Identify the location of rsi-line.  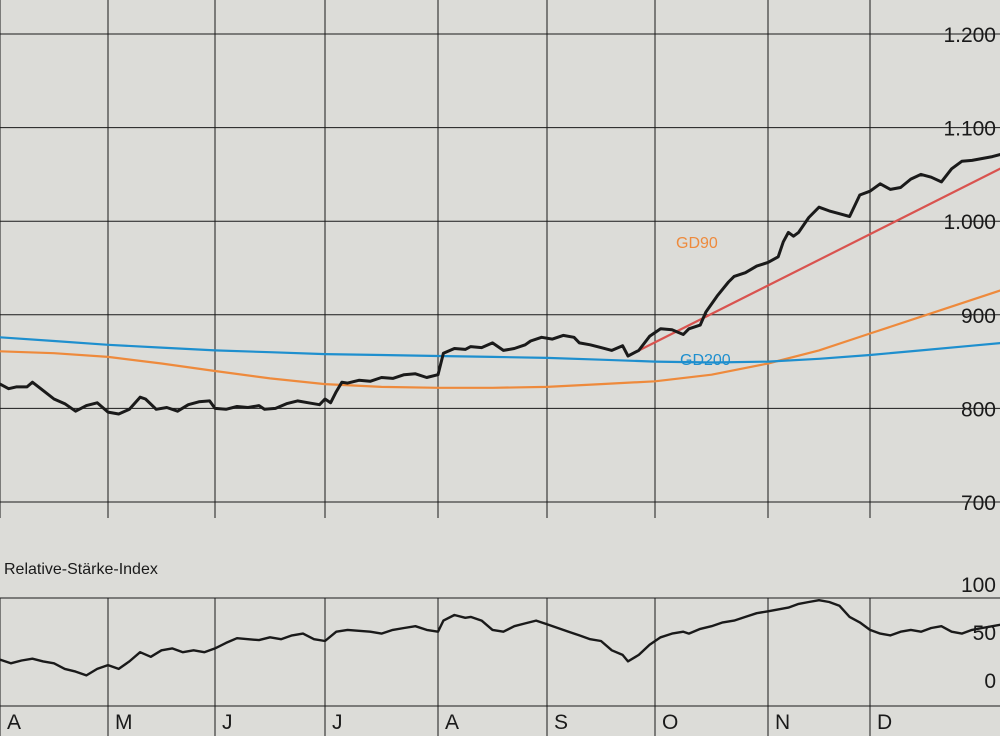
(500, 638).